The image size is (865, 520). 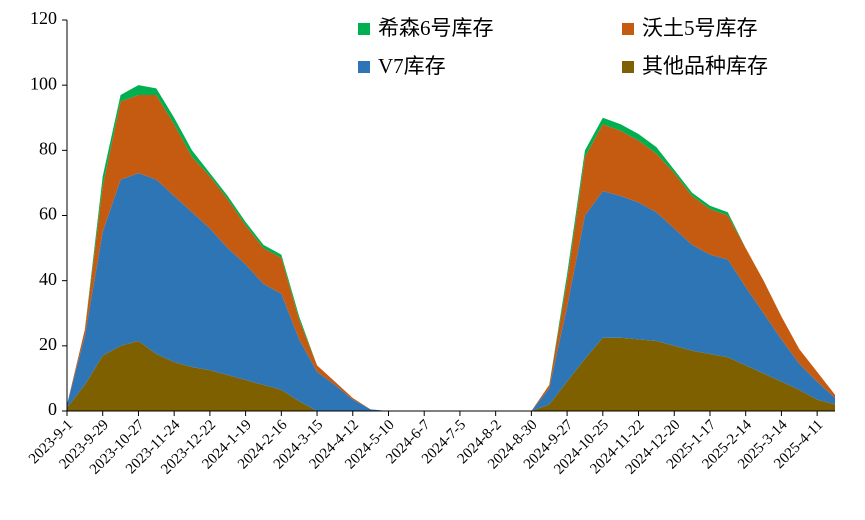 I want to click on y-tick-label: 40, so click(x=48, y=279).